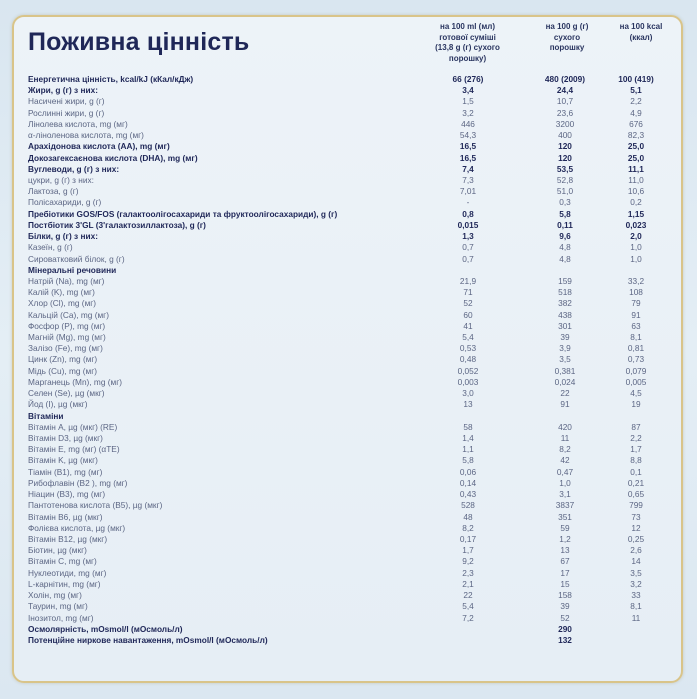  I want to click on table-row: Жири, g (г) з них: 3,4 24,4 5,1, so click(348, 90).